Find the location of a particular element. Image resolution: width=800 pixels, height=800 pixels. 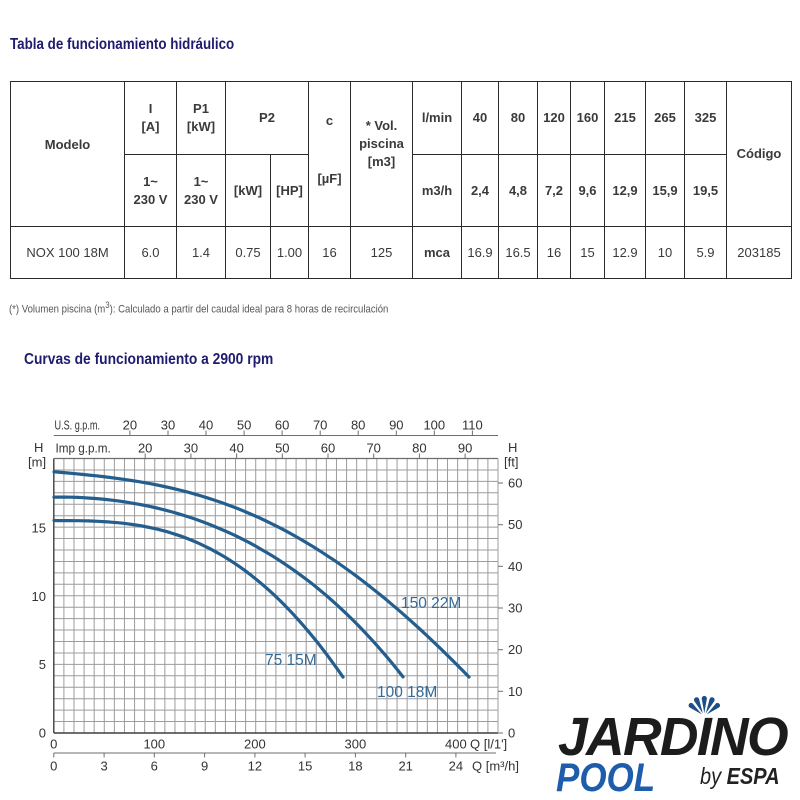

svg-text: Q [m³/h] is located at coordinates (495, 766).